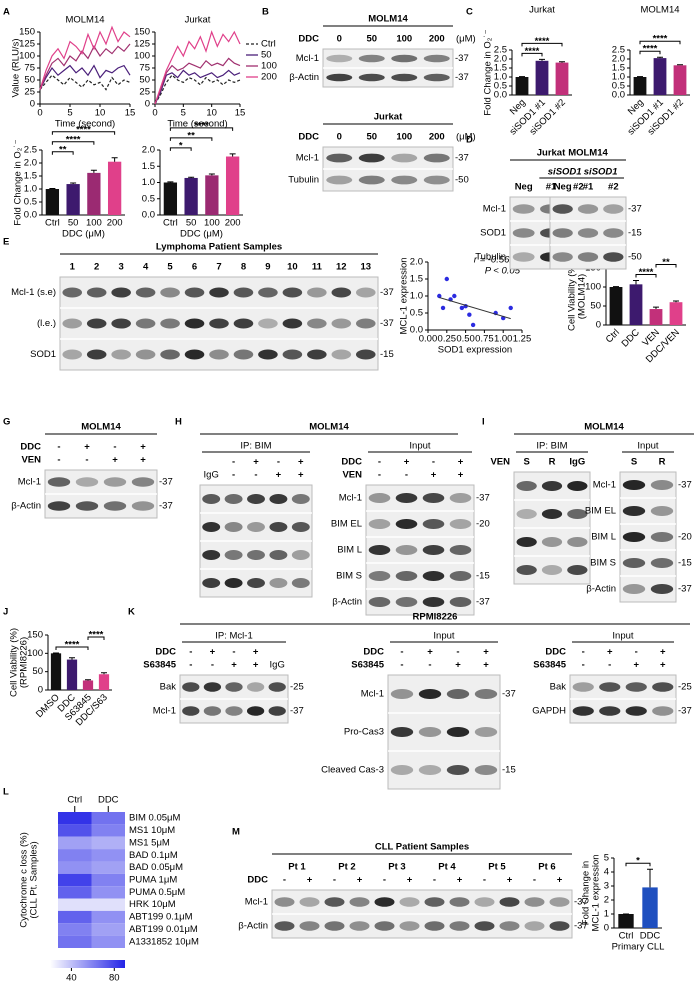  Describe the element at coordinates (156, 867) in the screenshot. I see `row-label: BAD 0.05μM` at that location.